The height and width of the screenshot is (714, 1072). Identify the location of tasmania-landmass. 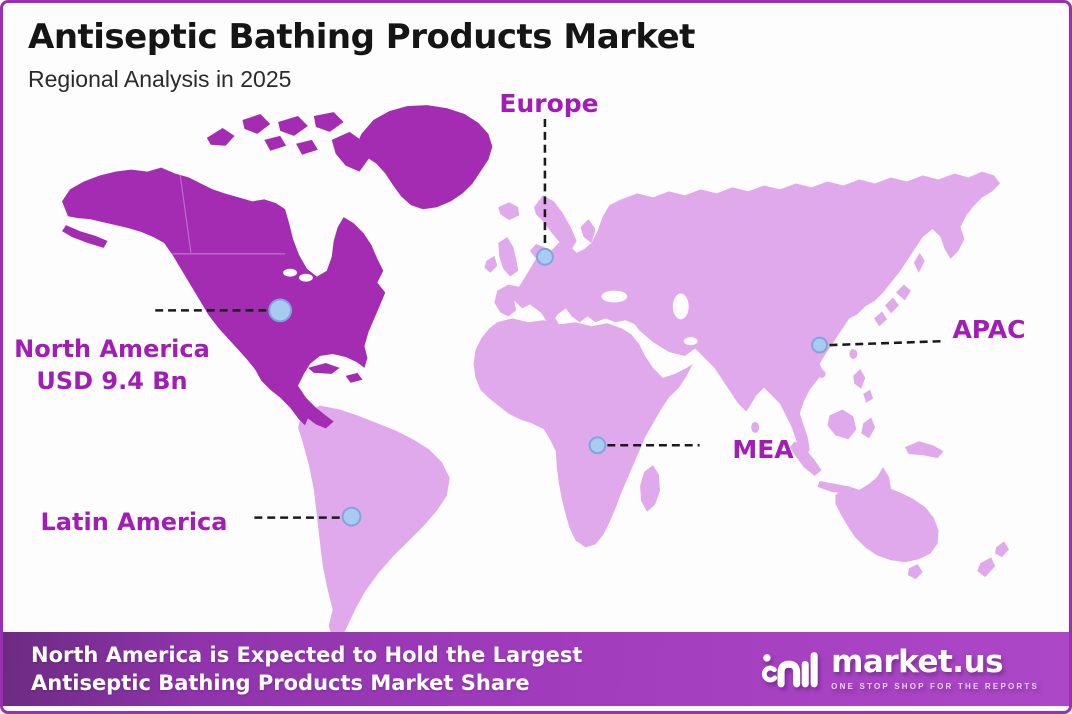
(915, 572).